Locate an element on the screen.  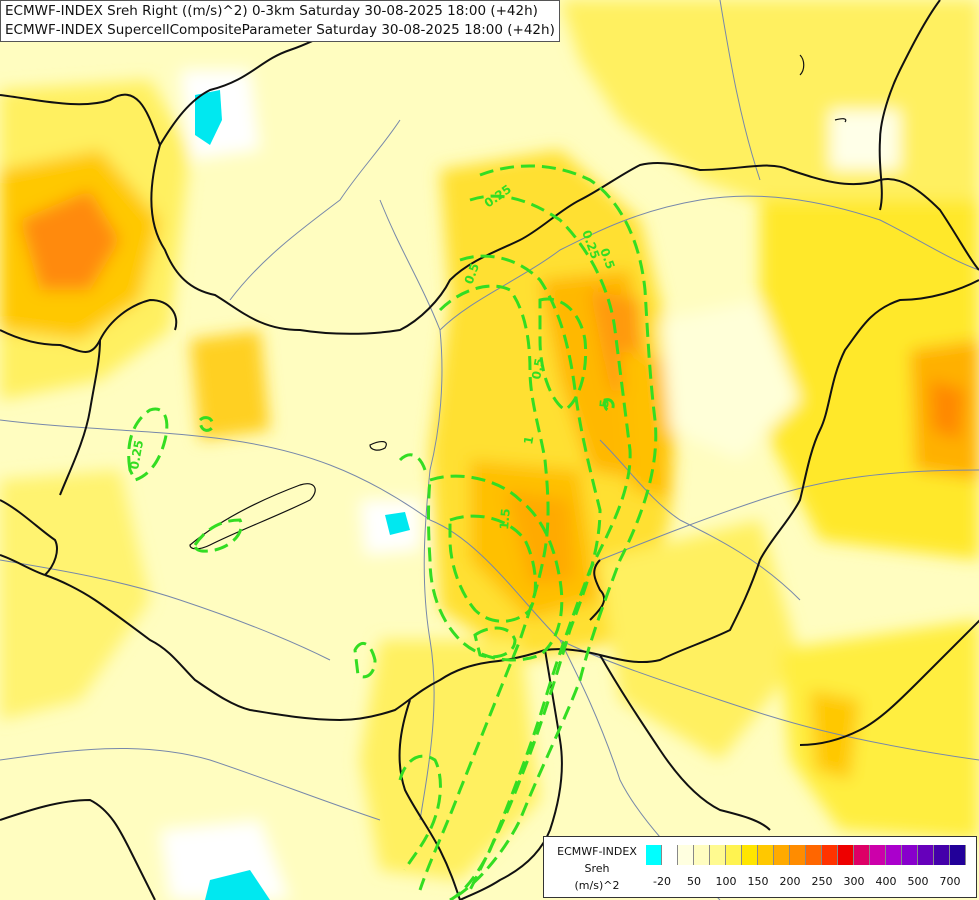
legend-tick-label: 150 is located at coordinates (758, 881).